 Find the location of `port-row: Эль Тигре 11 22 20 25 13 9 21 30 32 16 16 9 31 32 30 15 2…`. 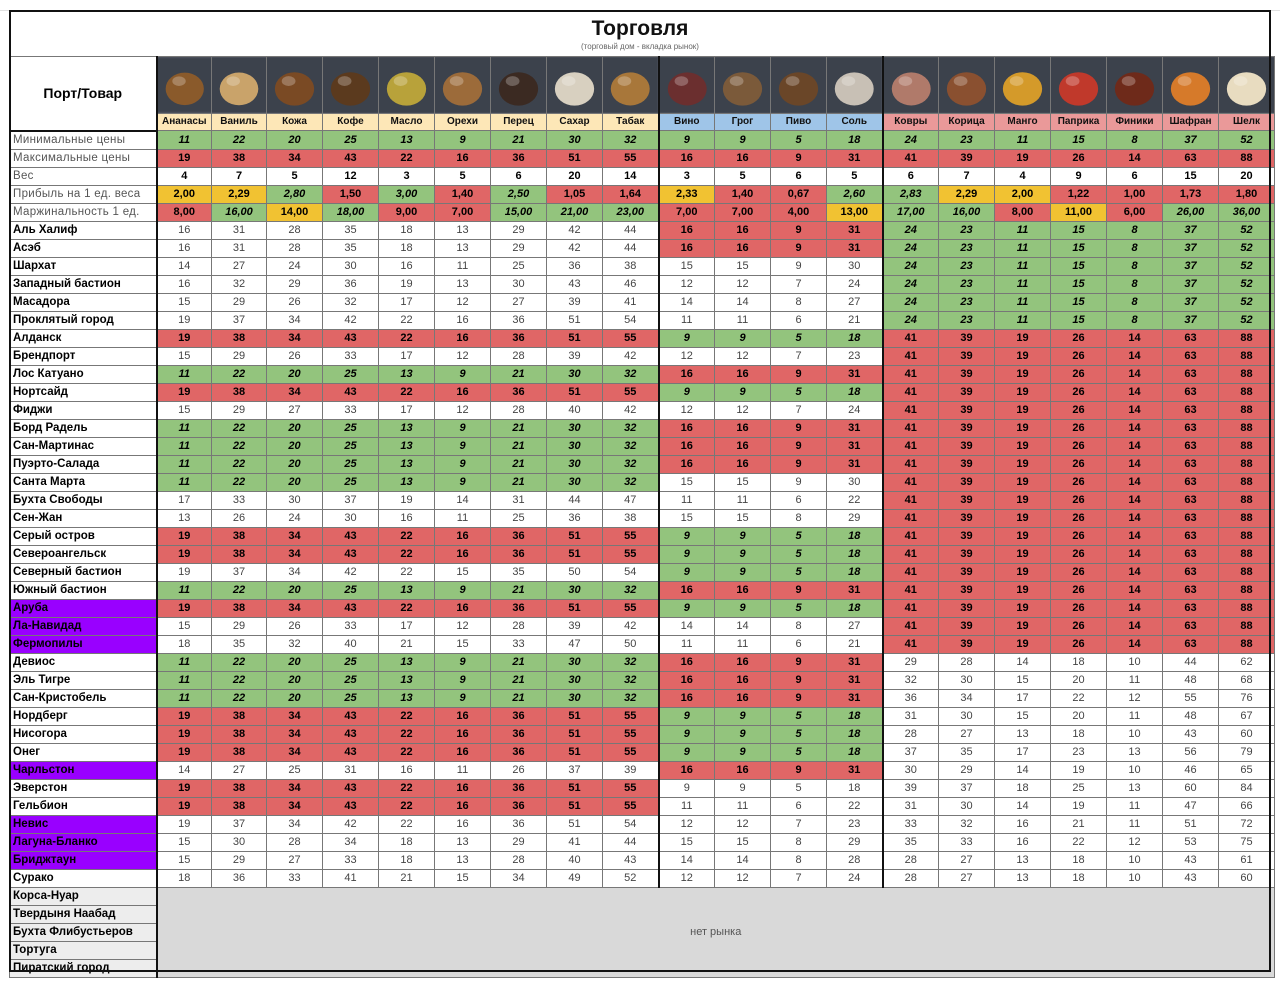

port-row: Эль Тигре 11 22 20 25 13 9 21 30 32 16 16 9 31 32 30 15 2… is located at coordinates (642, 680).